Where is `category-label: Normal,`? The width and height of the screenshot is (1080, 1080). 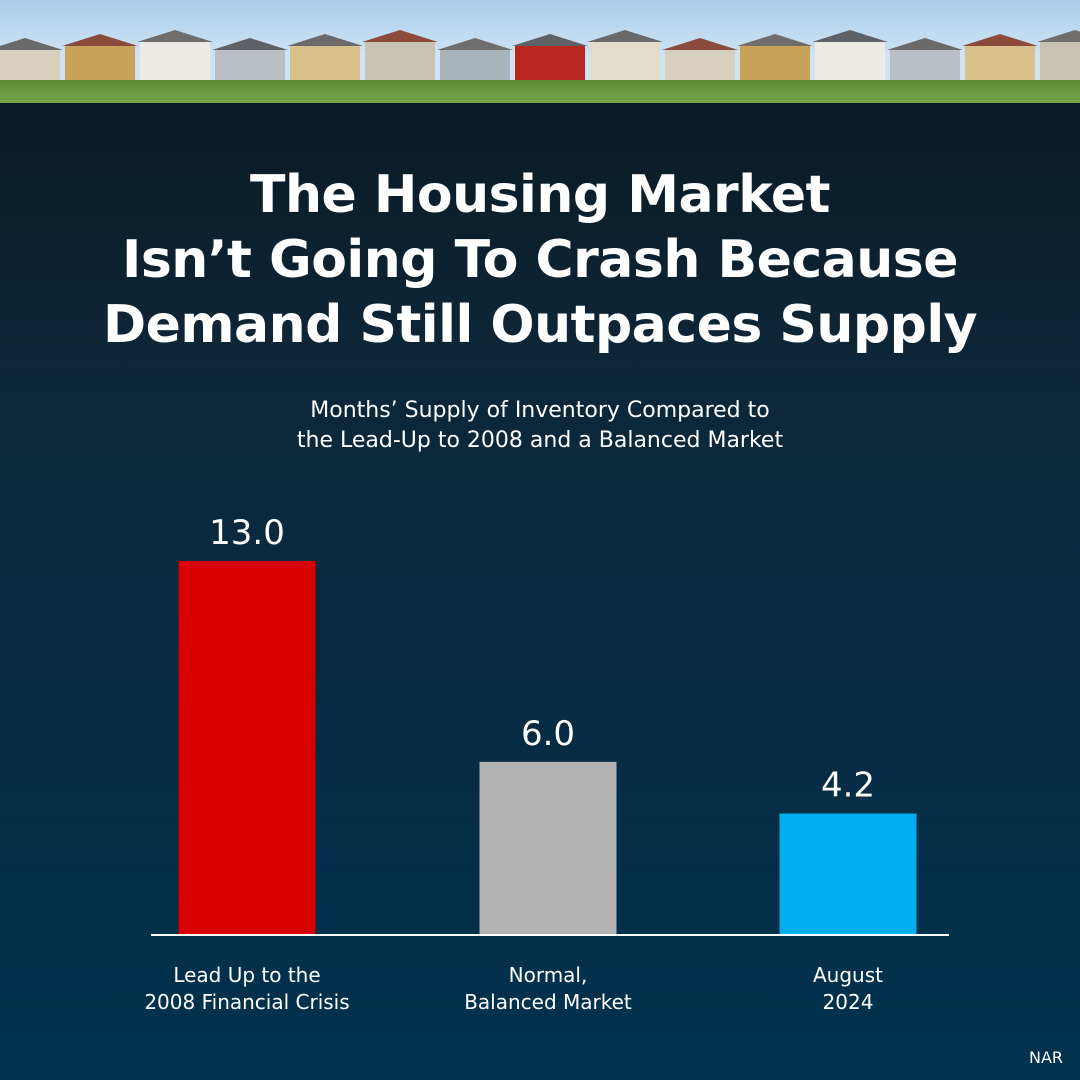
category-label: Normal, is located at coordinates (548, 975).